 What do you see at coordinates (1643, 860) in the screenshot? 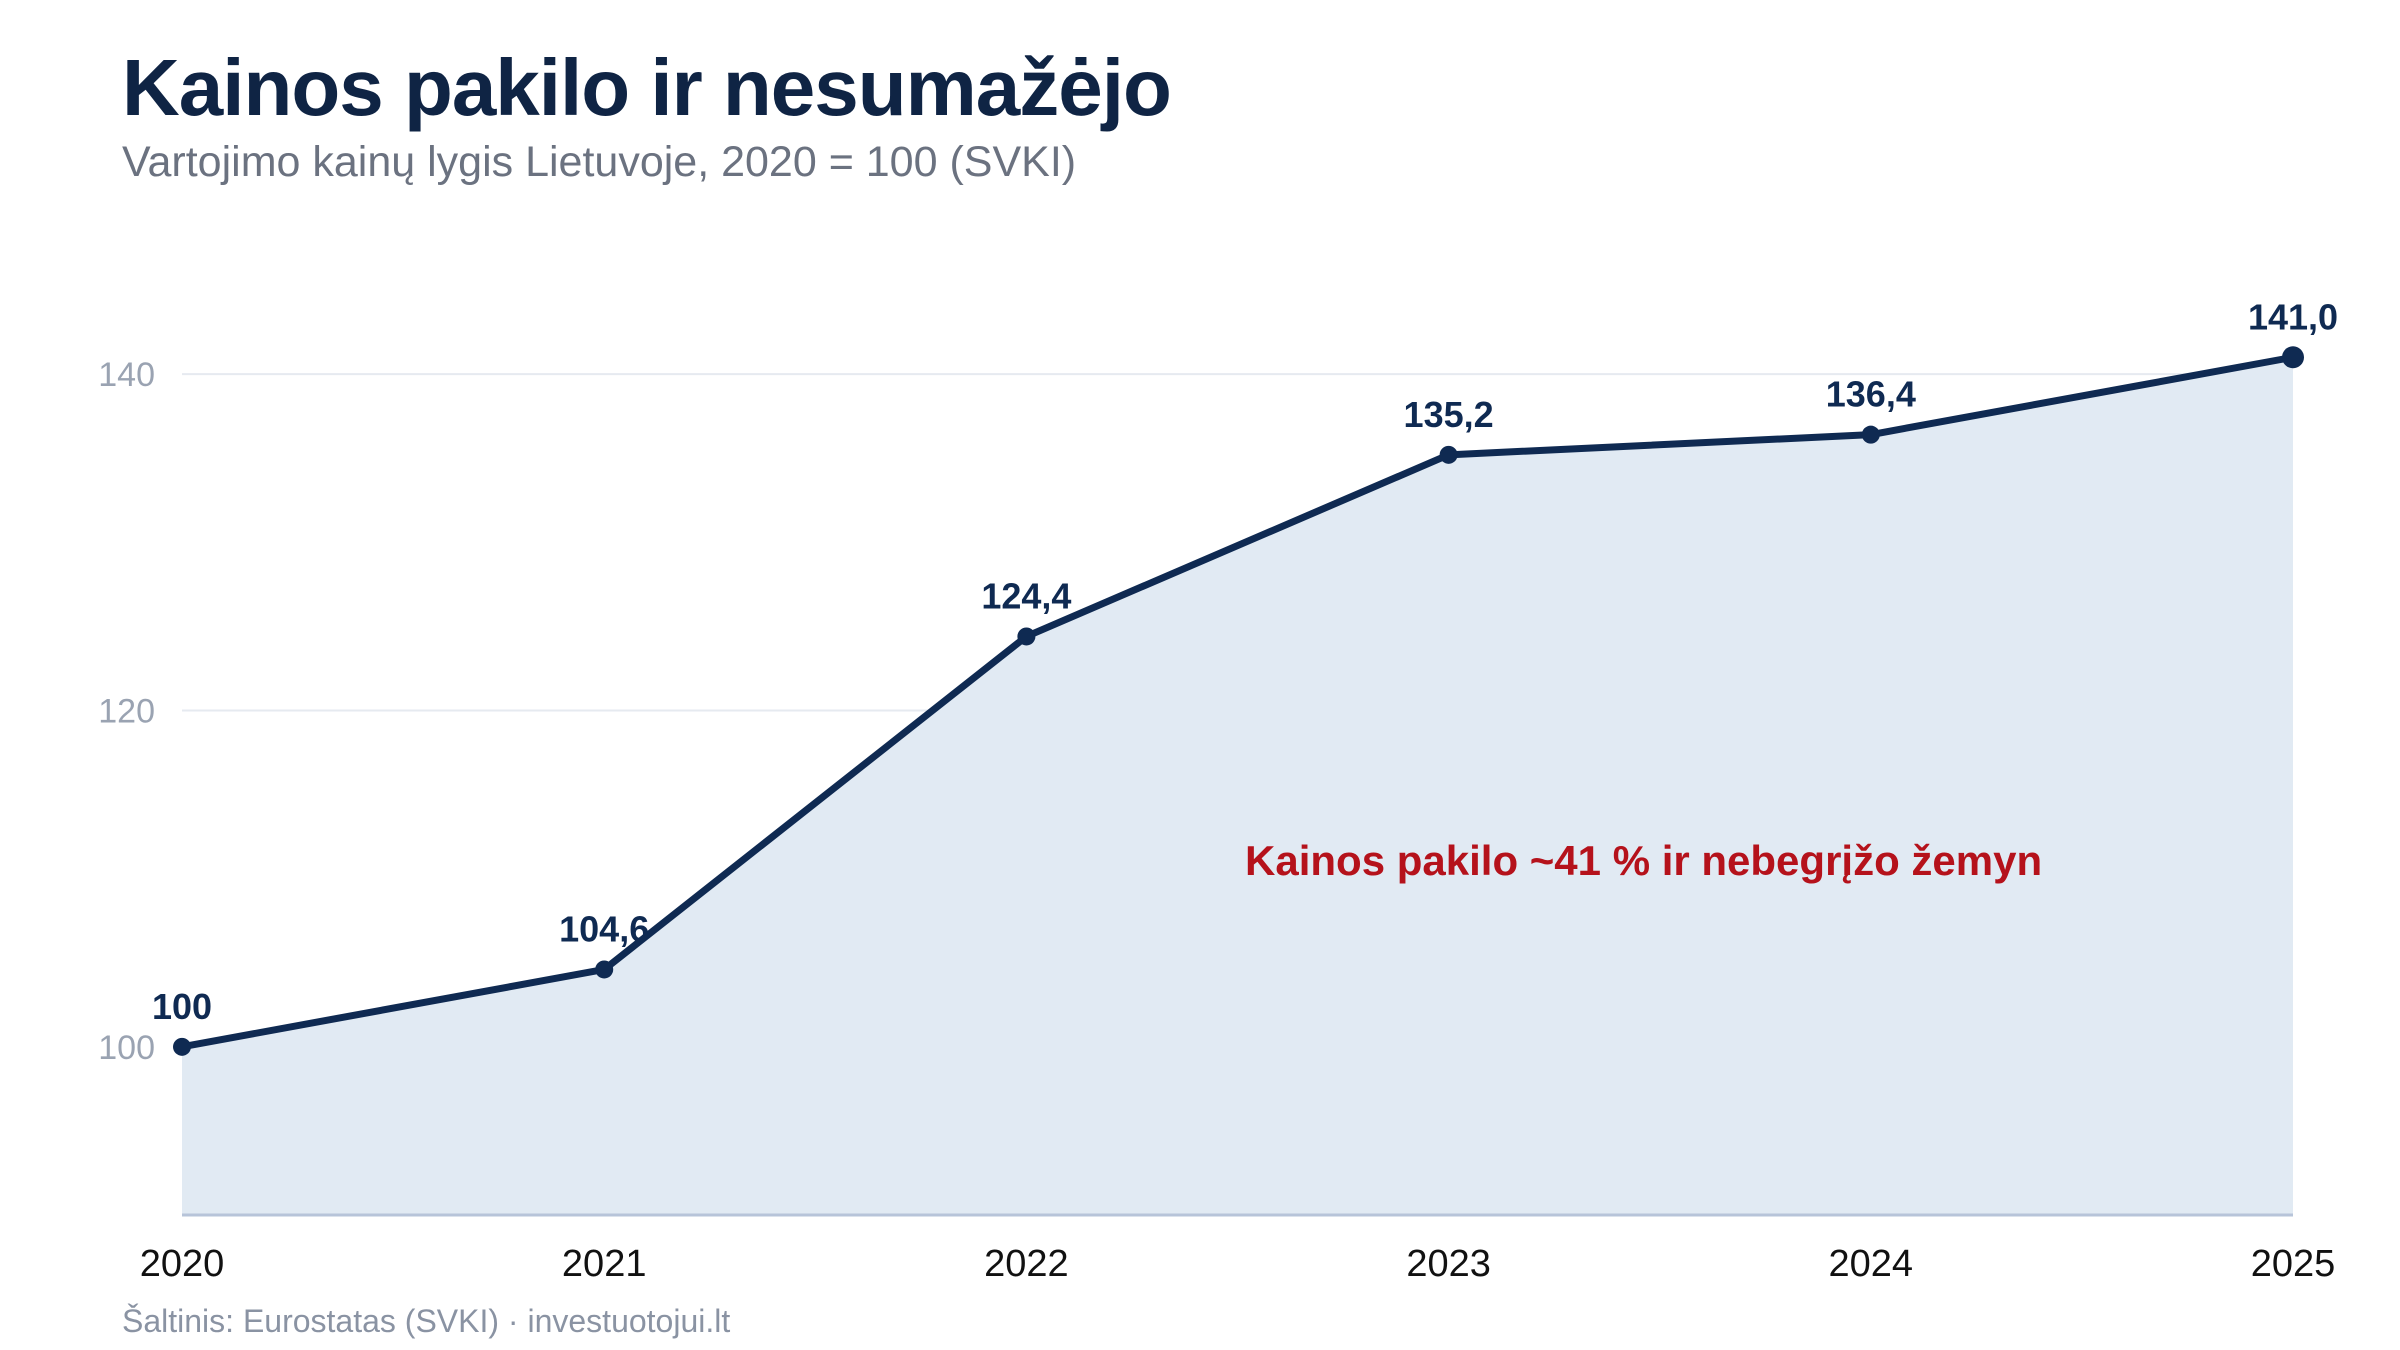
I see `annotation-text: Kainos pakilo ~41 % ir nebegrįžo žemyn` at bounding box center [1643, 860].